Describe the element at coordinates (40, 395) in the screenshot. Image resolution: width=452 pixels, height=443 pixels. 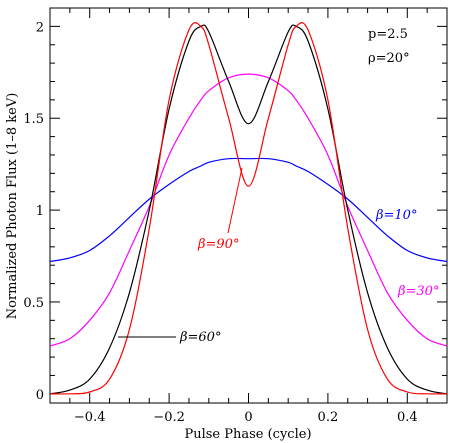
I see `y-tick-label: 0` at that location.